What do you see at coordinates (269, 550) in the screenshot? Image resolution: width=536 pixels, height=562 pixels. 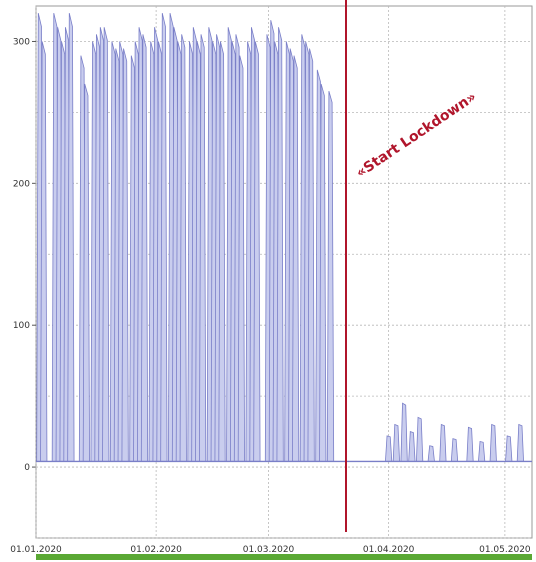 I see `x-tick-label: 01.03.2020` at bounding box center [269, 550].